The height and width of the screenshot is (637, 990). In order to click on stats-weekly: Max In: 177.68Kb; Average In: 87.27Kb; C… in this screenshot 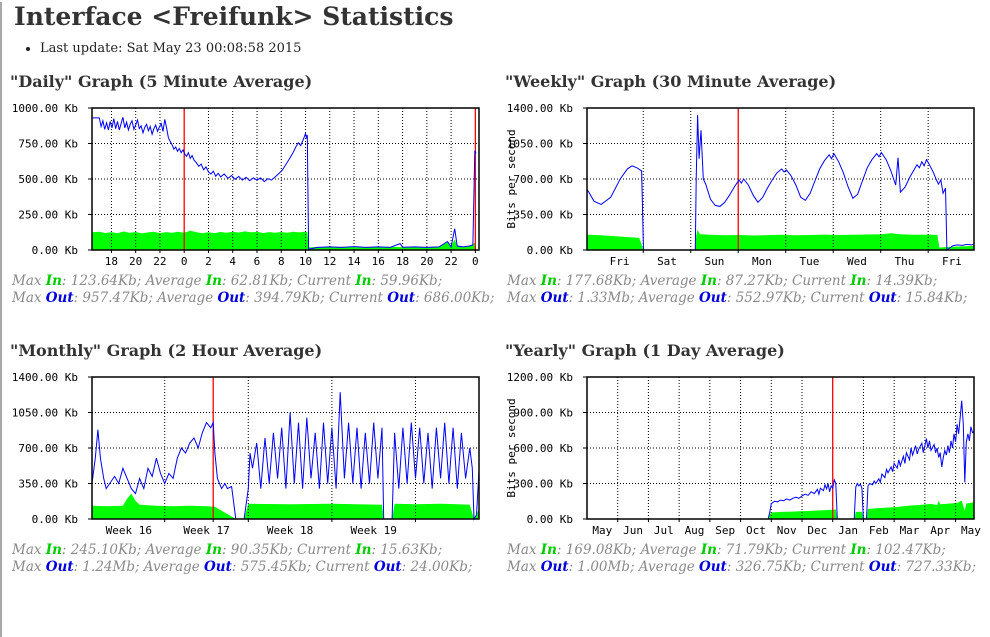, I will do `click(748, 290)`.